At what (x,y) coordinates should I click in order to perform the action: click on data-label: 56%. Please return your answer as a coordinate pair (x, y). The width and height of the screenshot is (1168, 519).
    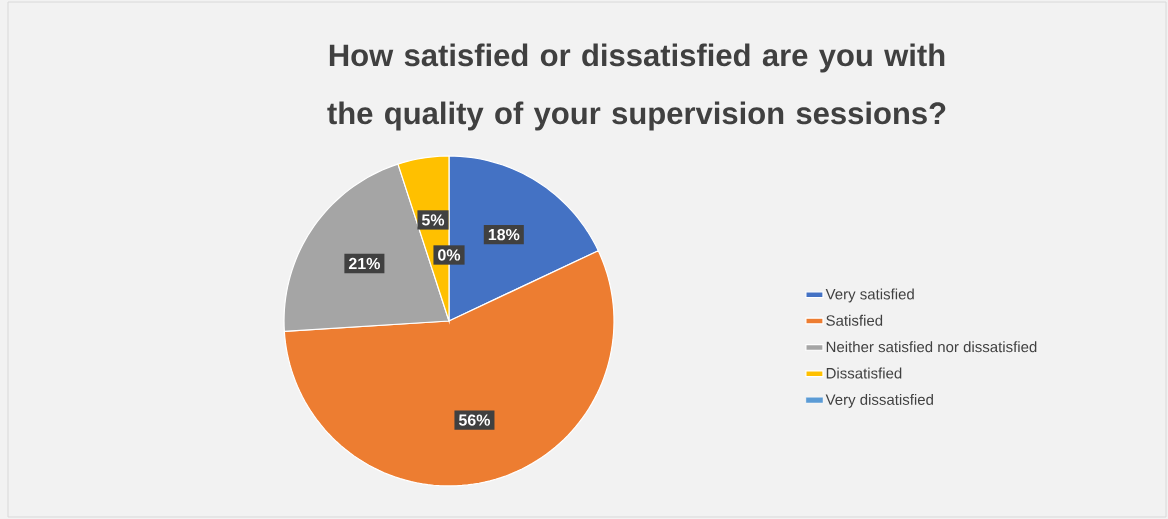
    Looking at the image, I should click on (474, 420).